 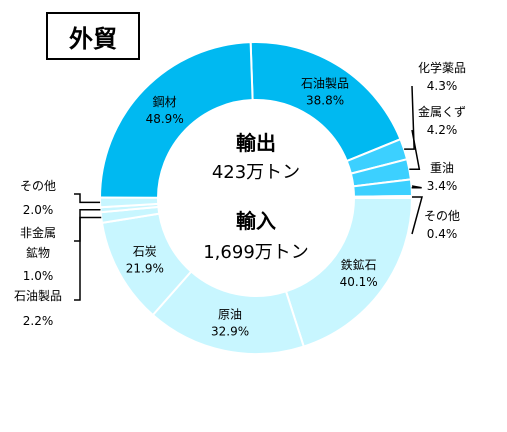 I want to click on slice-genyu-value: 32.9%, so click(x=230, y=331).